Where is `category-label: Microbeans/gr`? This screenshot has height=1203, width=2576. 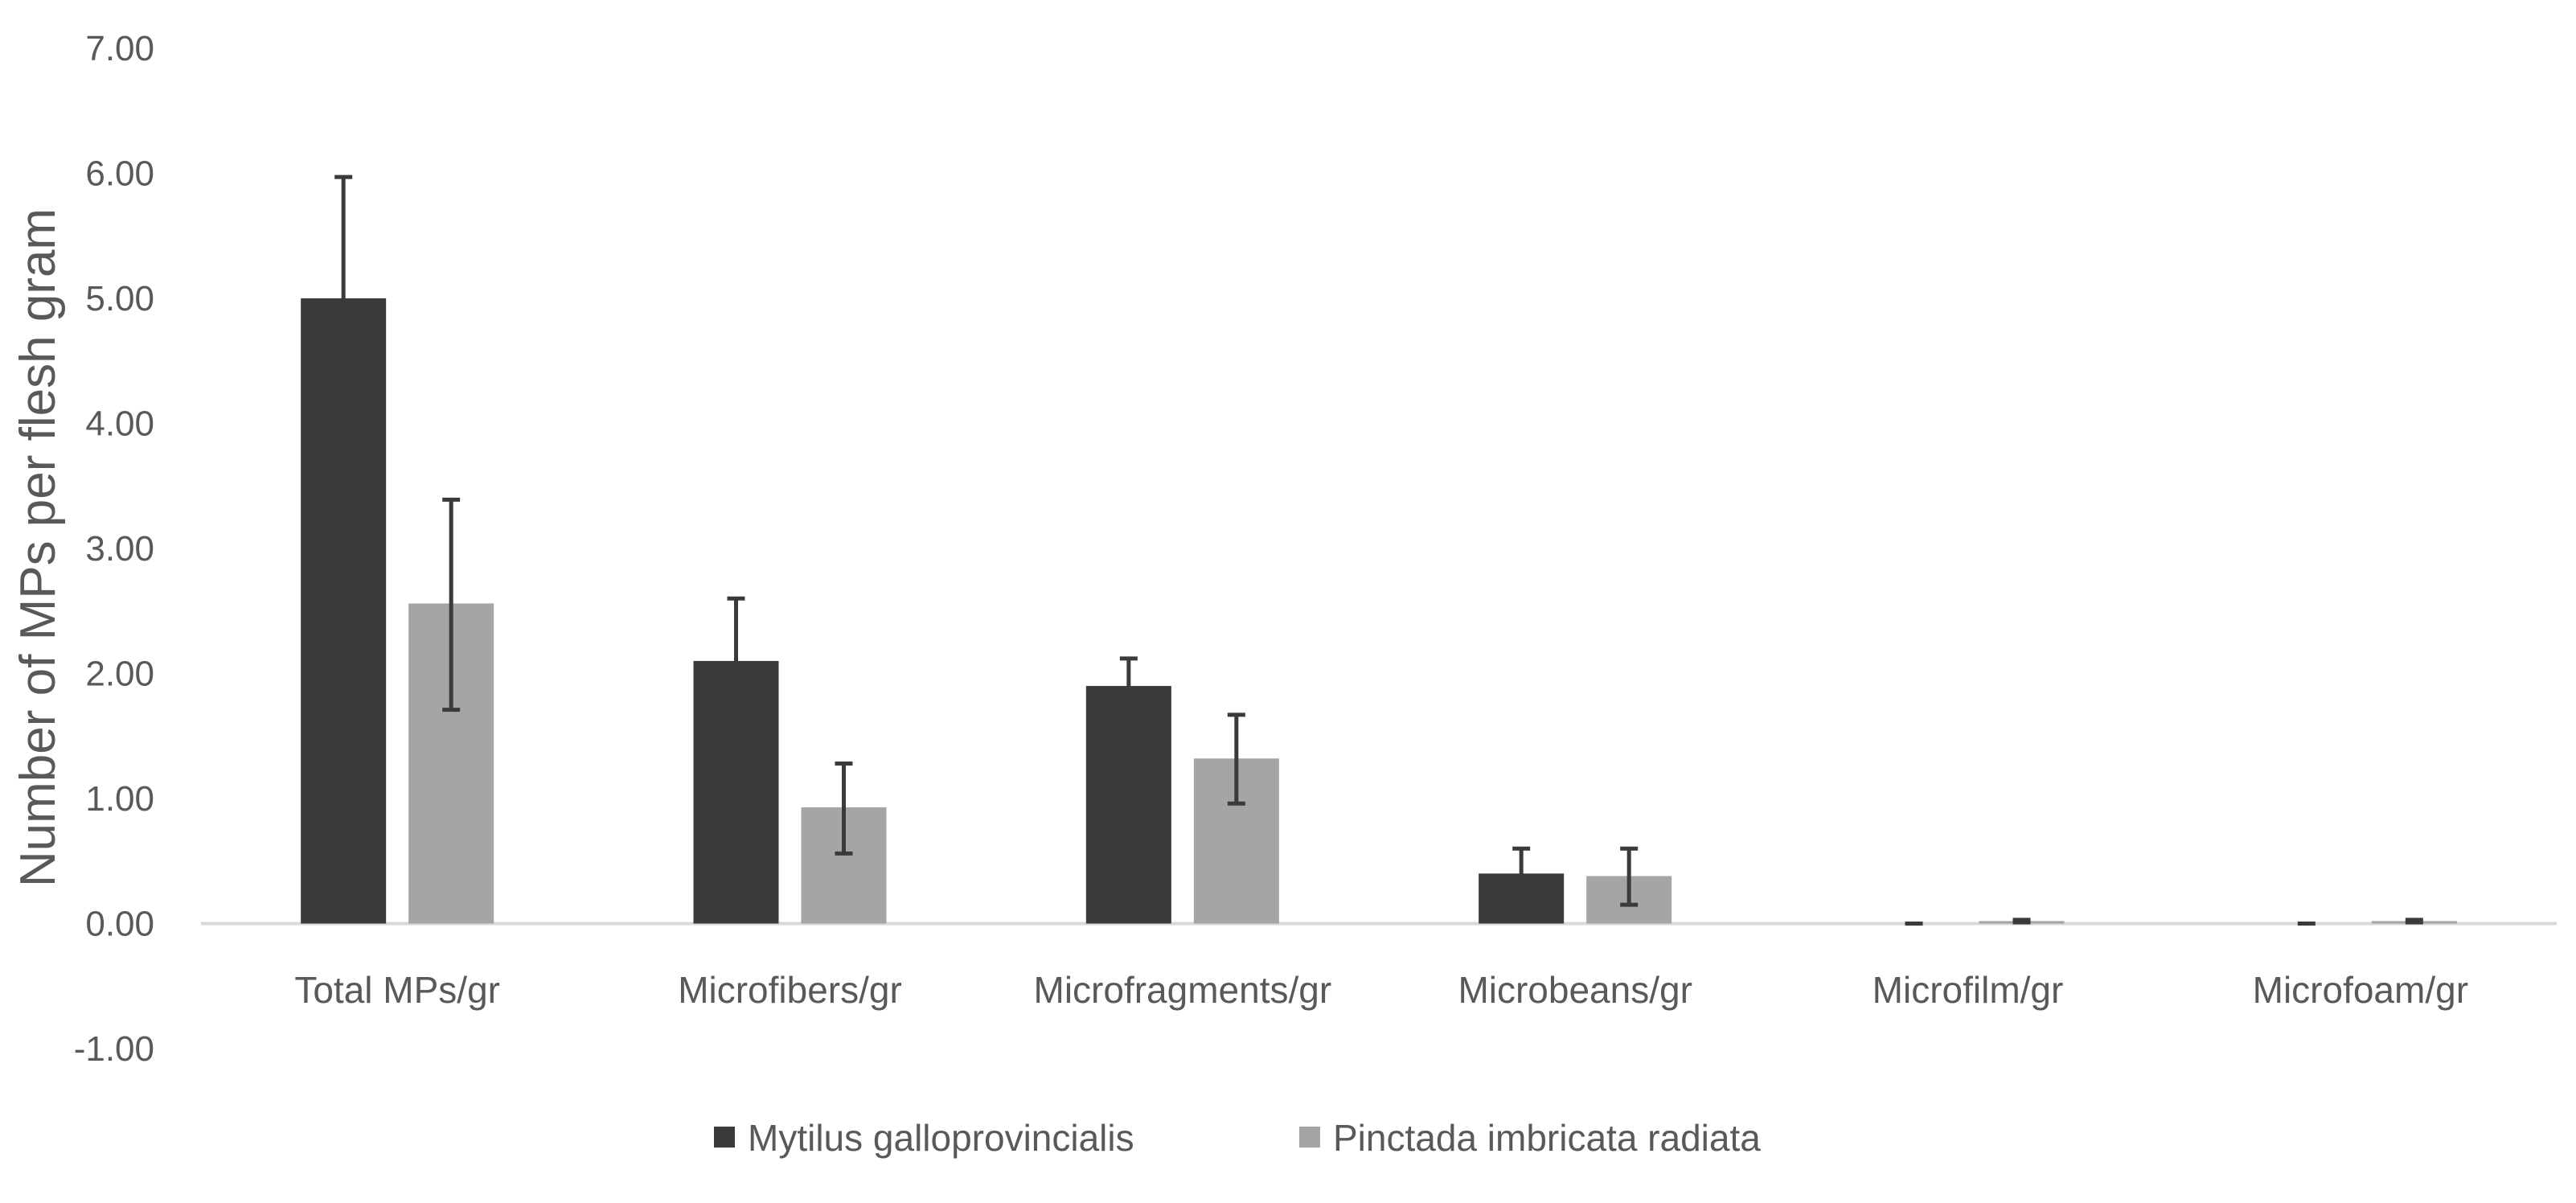
category-label: Microbeans/gr is located at coordinates (1575, 990).